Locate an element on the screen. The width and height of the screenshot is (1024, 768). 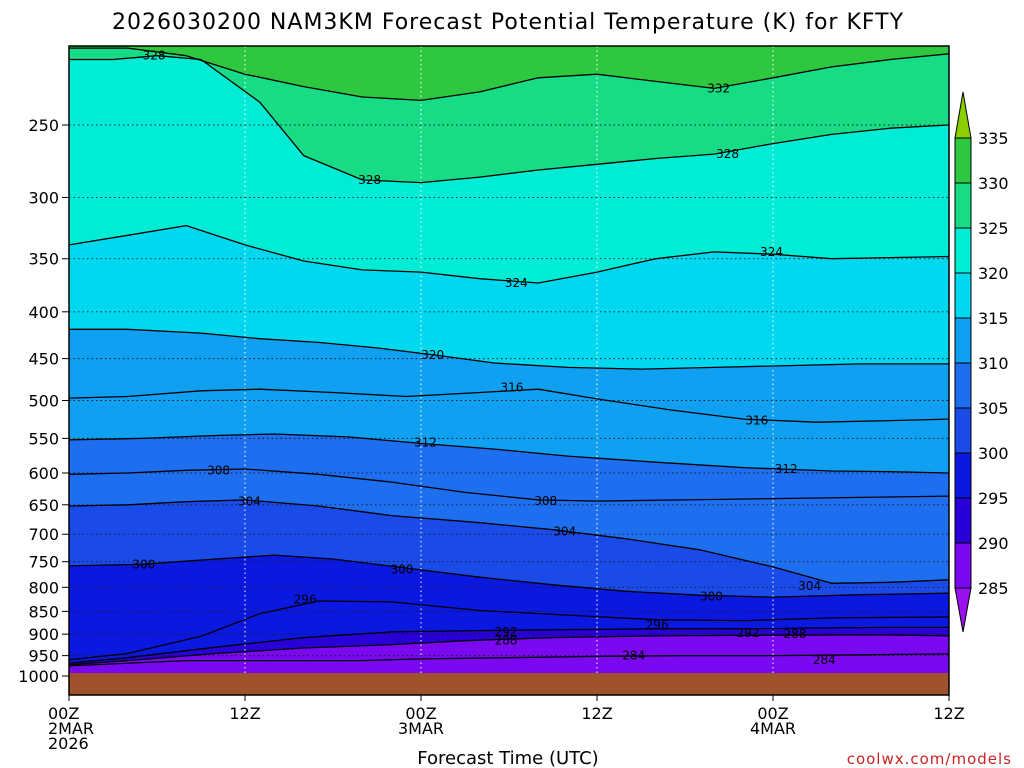
xtick-label-60-0: 12Z is located at coordinates (948, 713).